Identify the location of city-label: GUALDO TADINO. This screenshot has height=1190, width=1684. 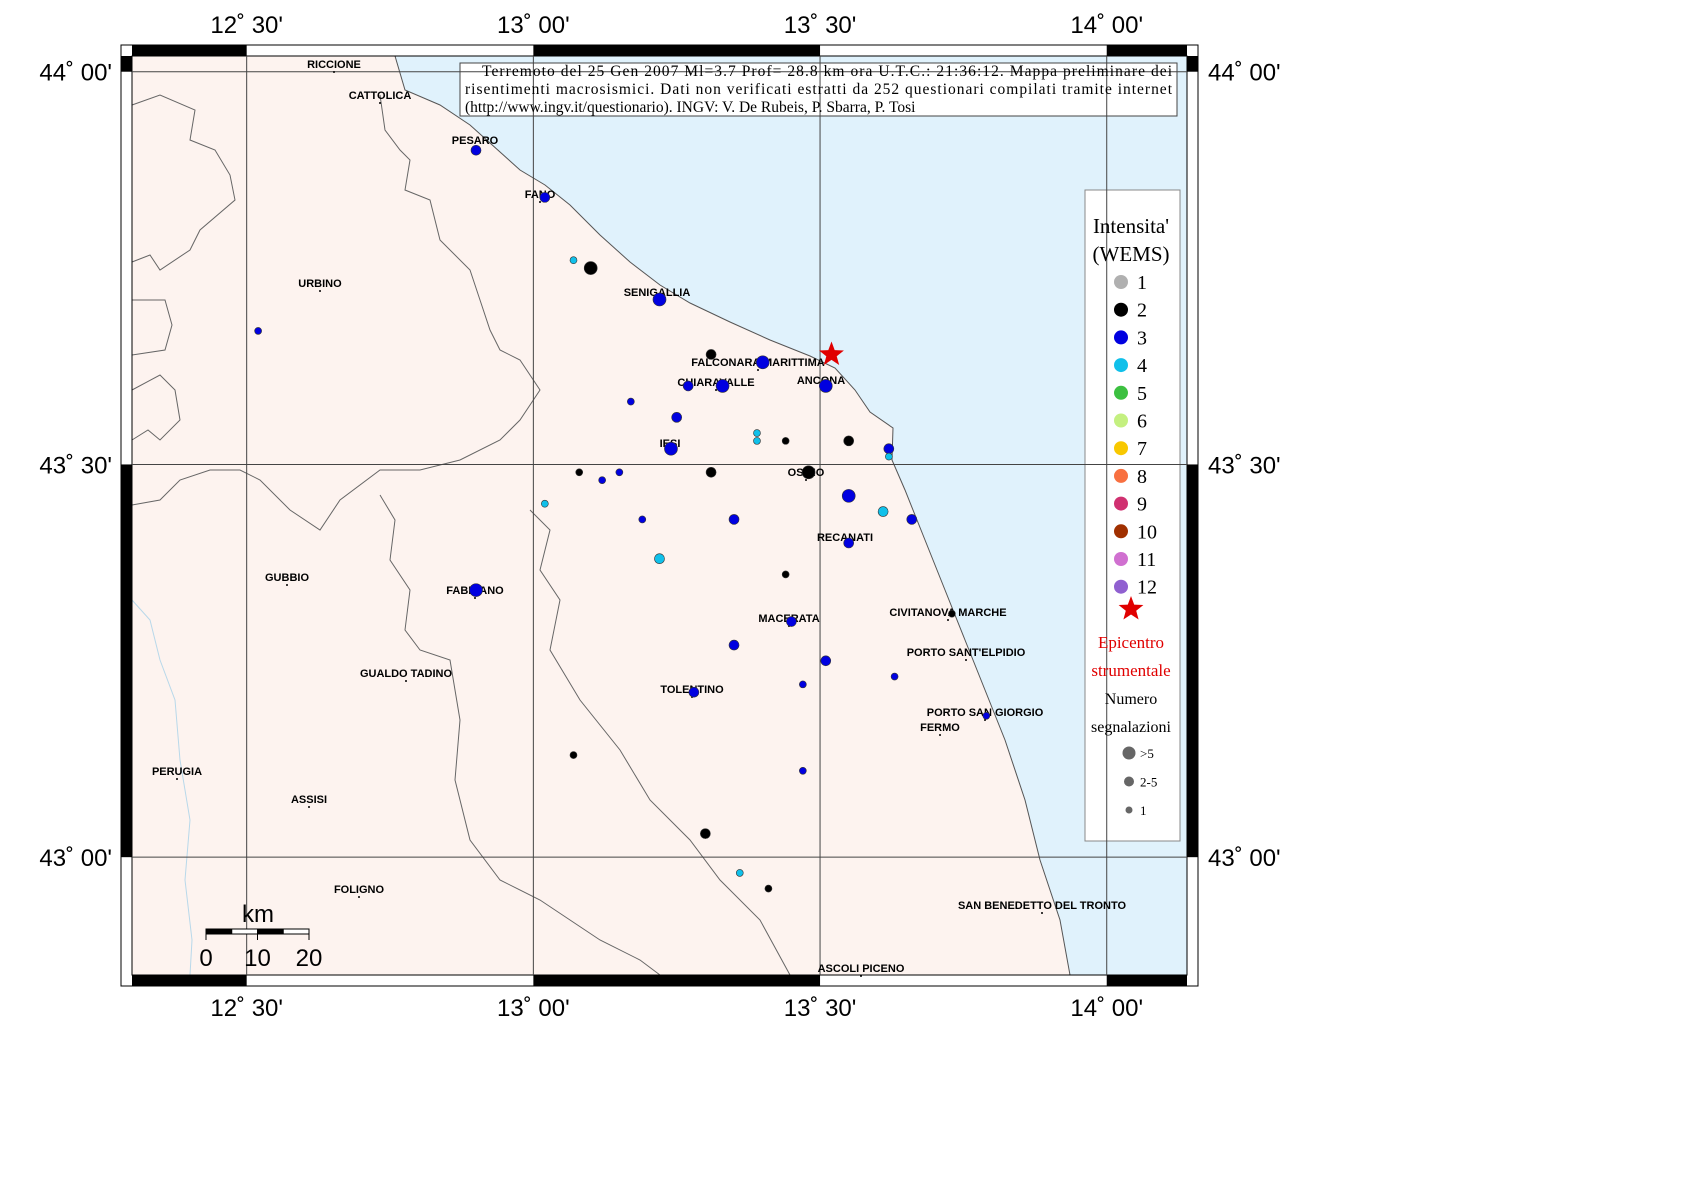
(406, 674).